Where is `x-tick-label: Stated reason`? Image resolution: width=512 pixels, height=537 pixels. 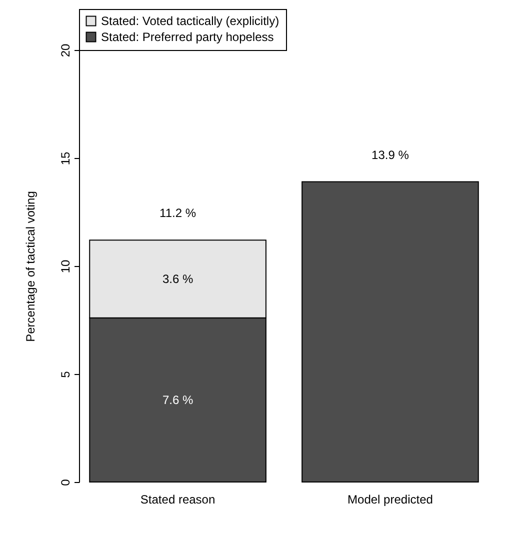
x-tick-label: Stated reason is located at coordinates (178, 499).